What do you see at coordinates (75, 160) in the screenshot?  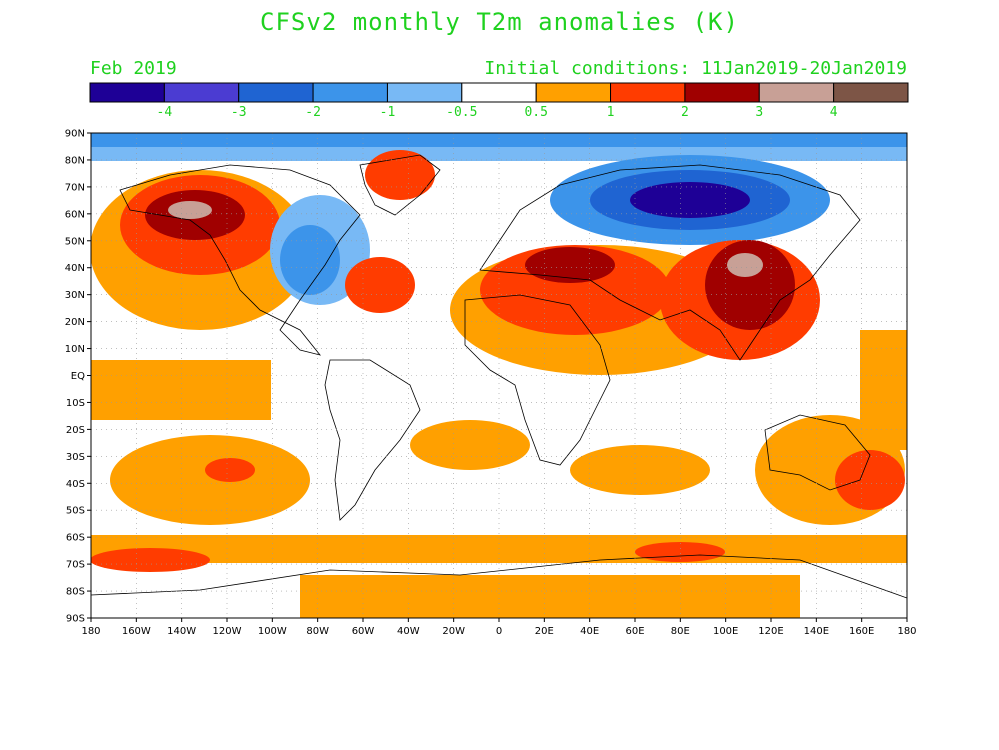 I see `latitude-tick-label: 80N` at bounding box center [75, 160].